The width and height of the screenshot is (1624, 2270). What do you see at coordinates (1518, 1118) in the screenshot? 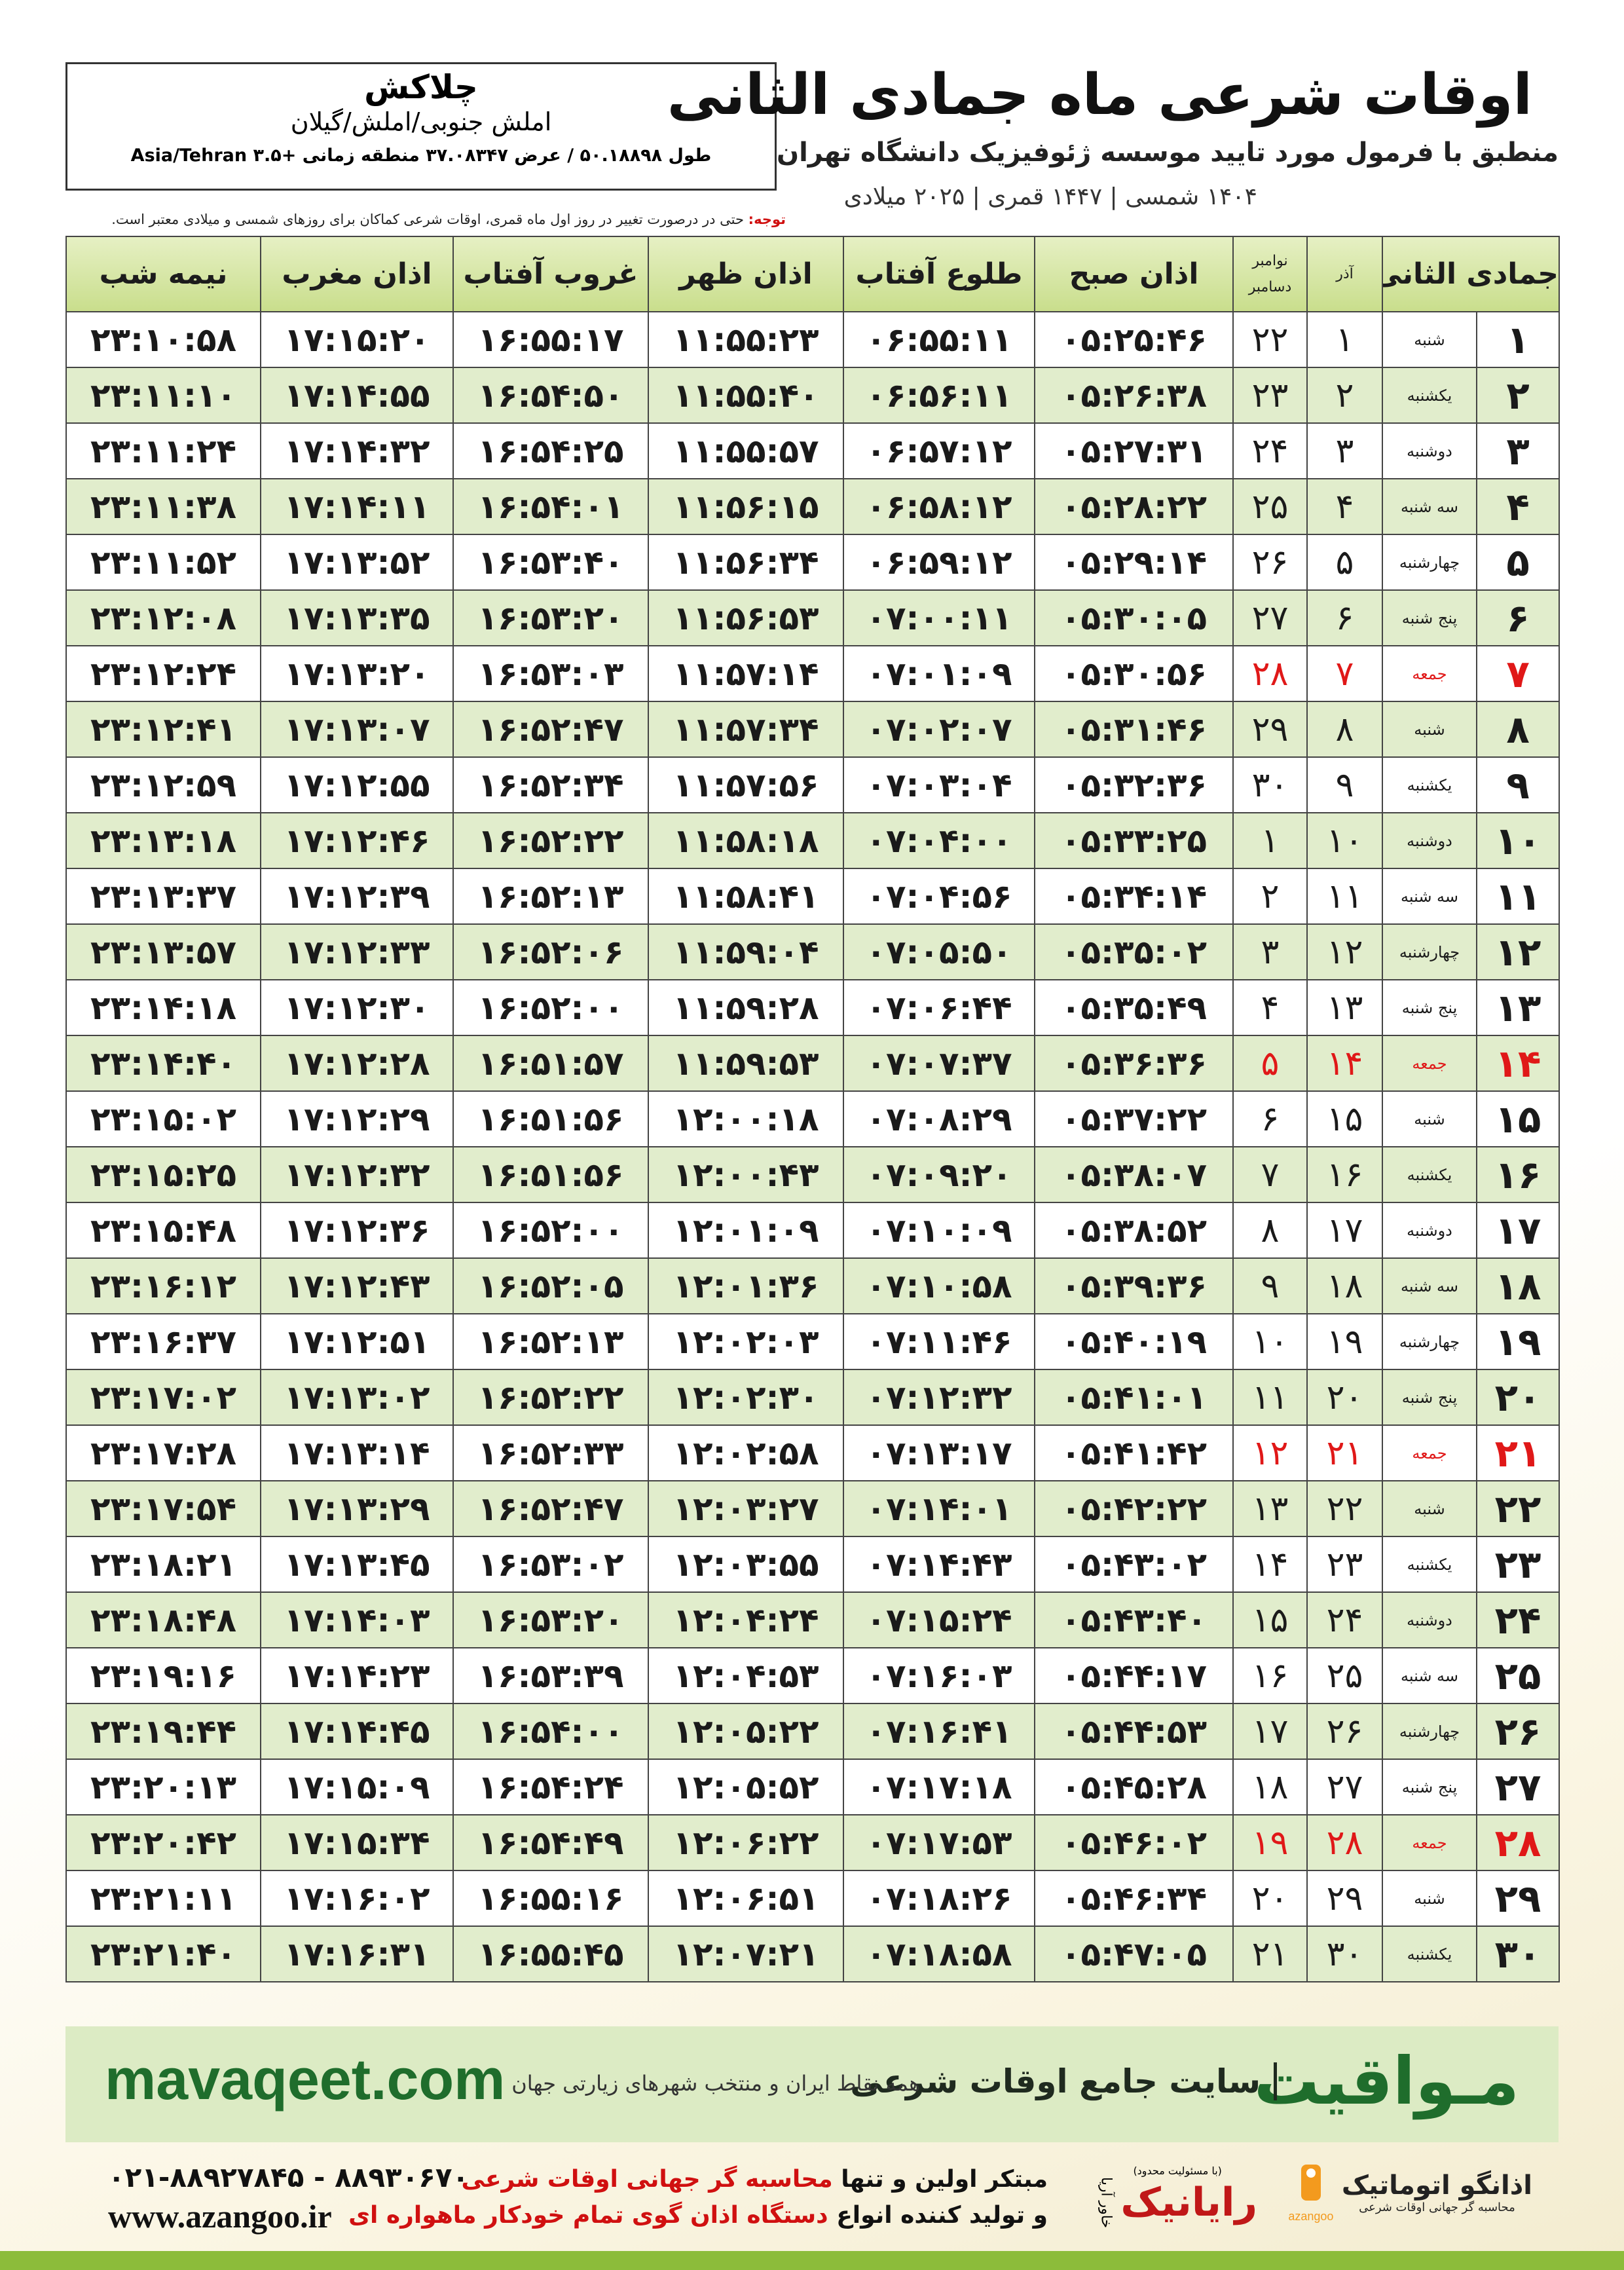
I see `lunar-day: ۱۵` at bounding box center [1518, 1118].